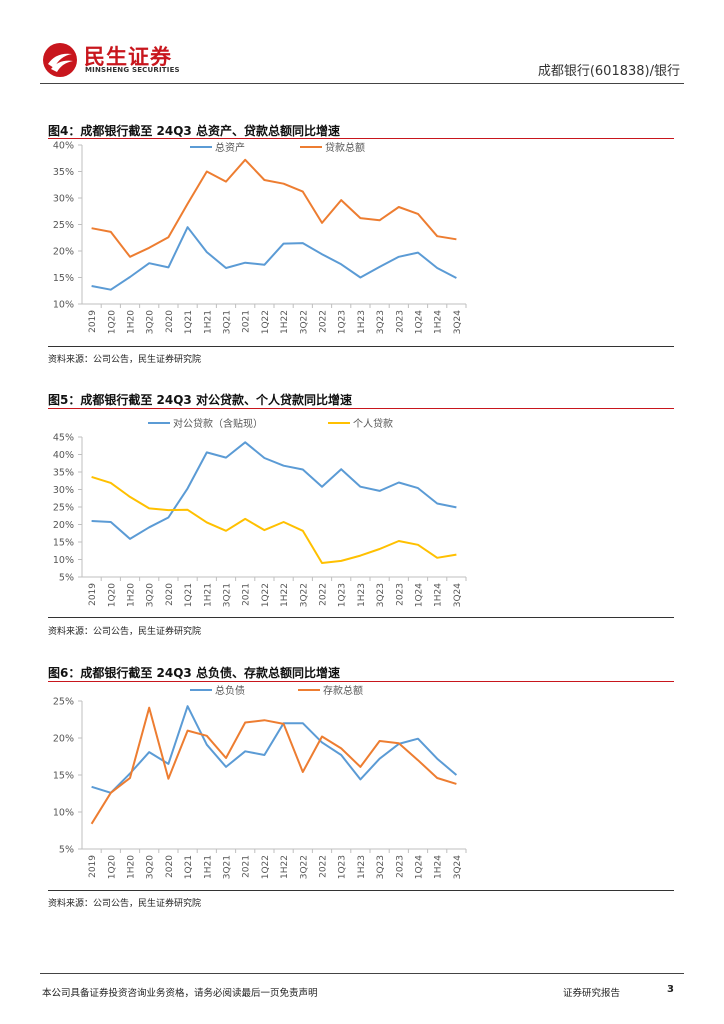 The width and height of the screenshot is (724, 1024). What do you see at coordinates (132, 70) in the screenshot?
I see `brand-name-en: MINSHENG SECURITIES` at bounding box center [132, 70].